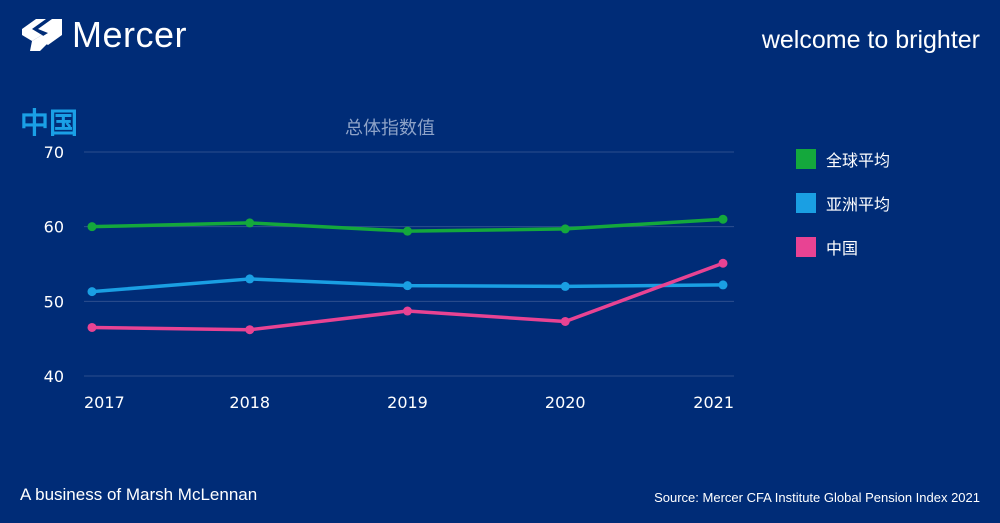 This screenshot has height=523, width=1000. What do you see at coordinates (858, 160) in the screenshot?
I see `legend-label-global: 全球平均` at bounding box center [858, 160].